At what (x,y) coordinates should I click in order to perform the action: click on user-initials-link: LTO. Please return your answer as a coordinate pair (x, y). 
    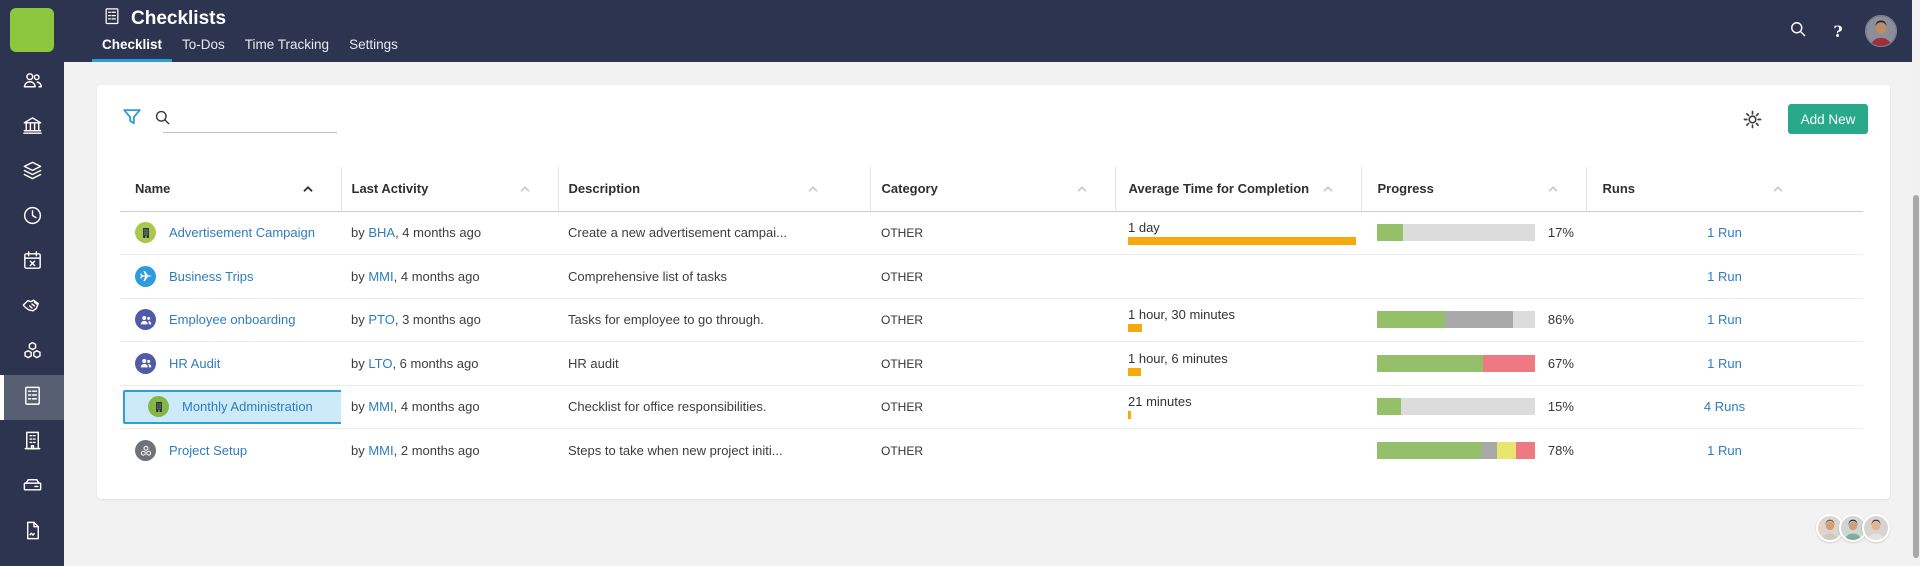
    Looking at the image, I should click on (380, 363).